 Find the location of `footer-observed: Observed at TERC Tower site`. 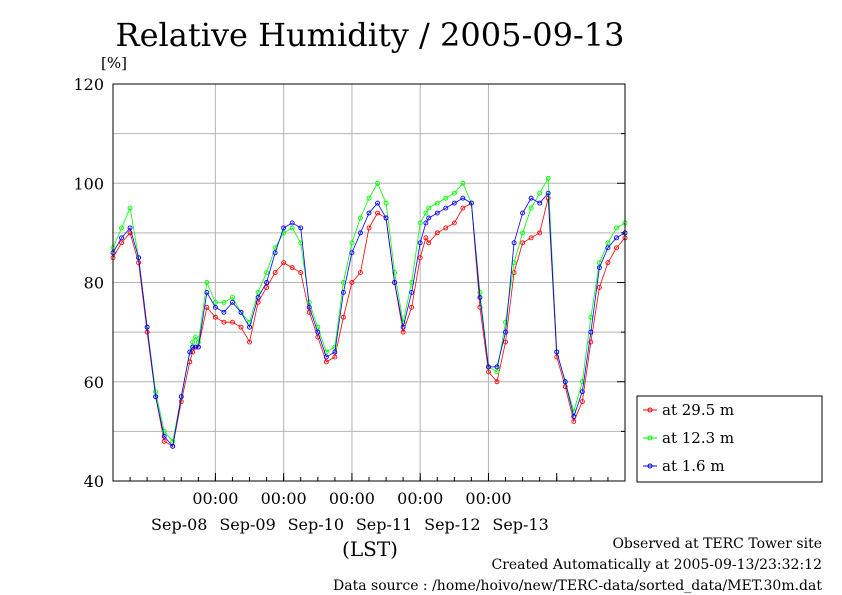

footer-observed: Observed at TERC Tower site is located at coordinates (717, 544).